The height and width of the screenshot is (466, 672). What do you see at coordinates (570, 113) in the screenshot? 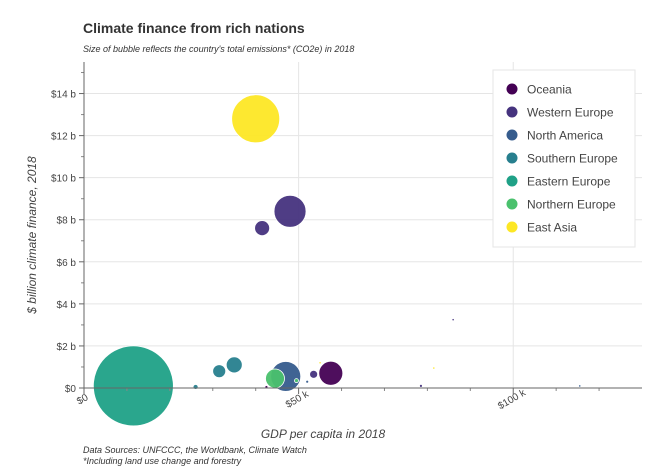
I see `legend-label: Western Europe` at bounding box center [570, 113].